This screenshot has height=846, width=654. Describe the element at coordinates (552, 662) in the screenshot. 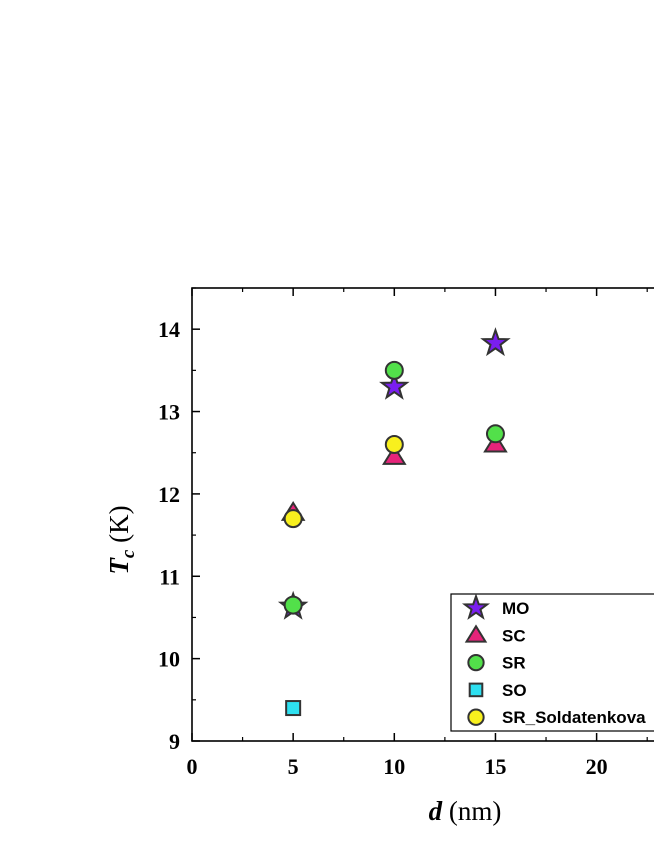

I see `legend-box` at that location.